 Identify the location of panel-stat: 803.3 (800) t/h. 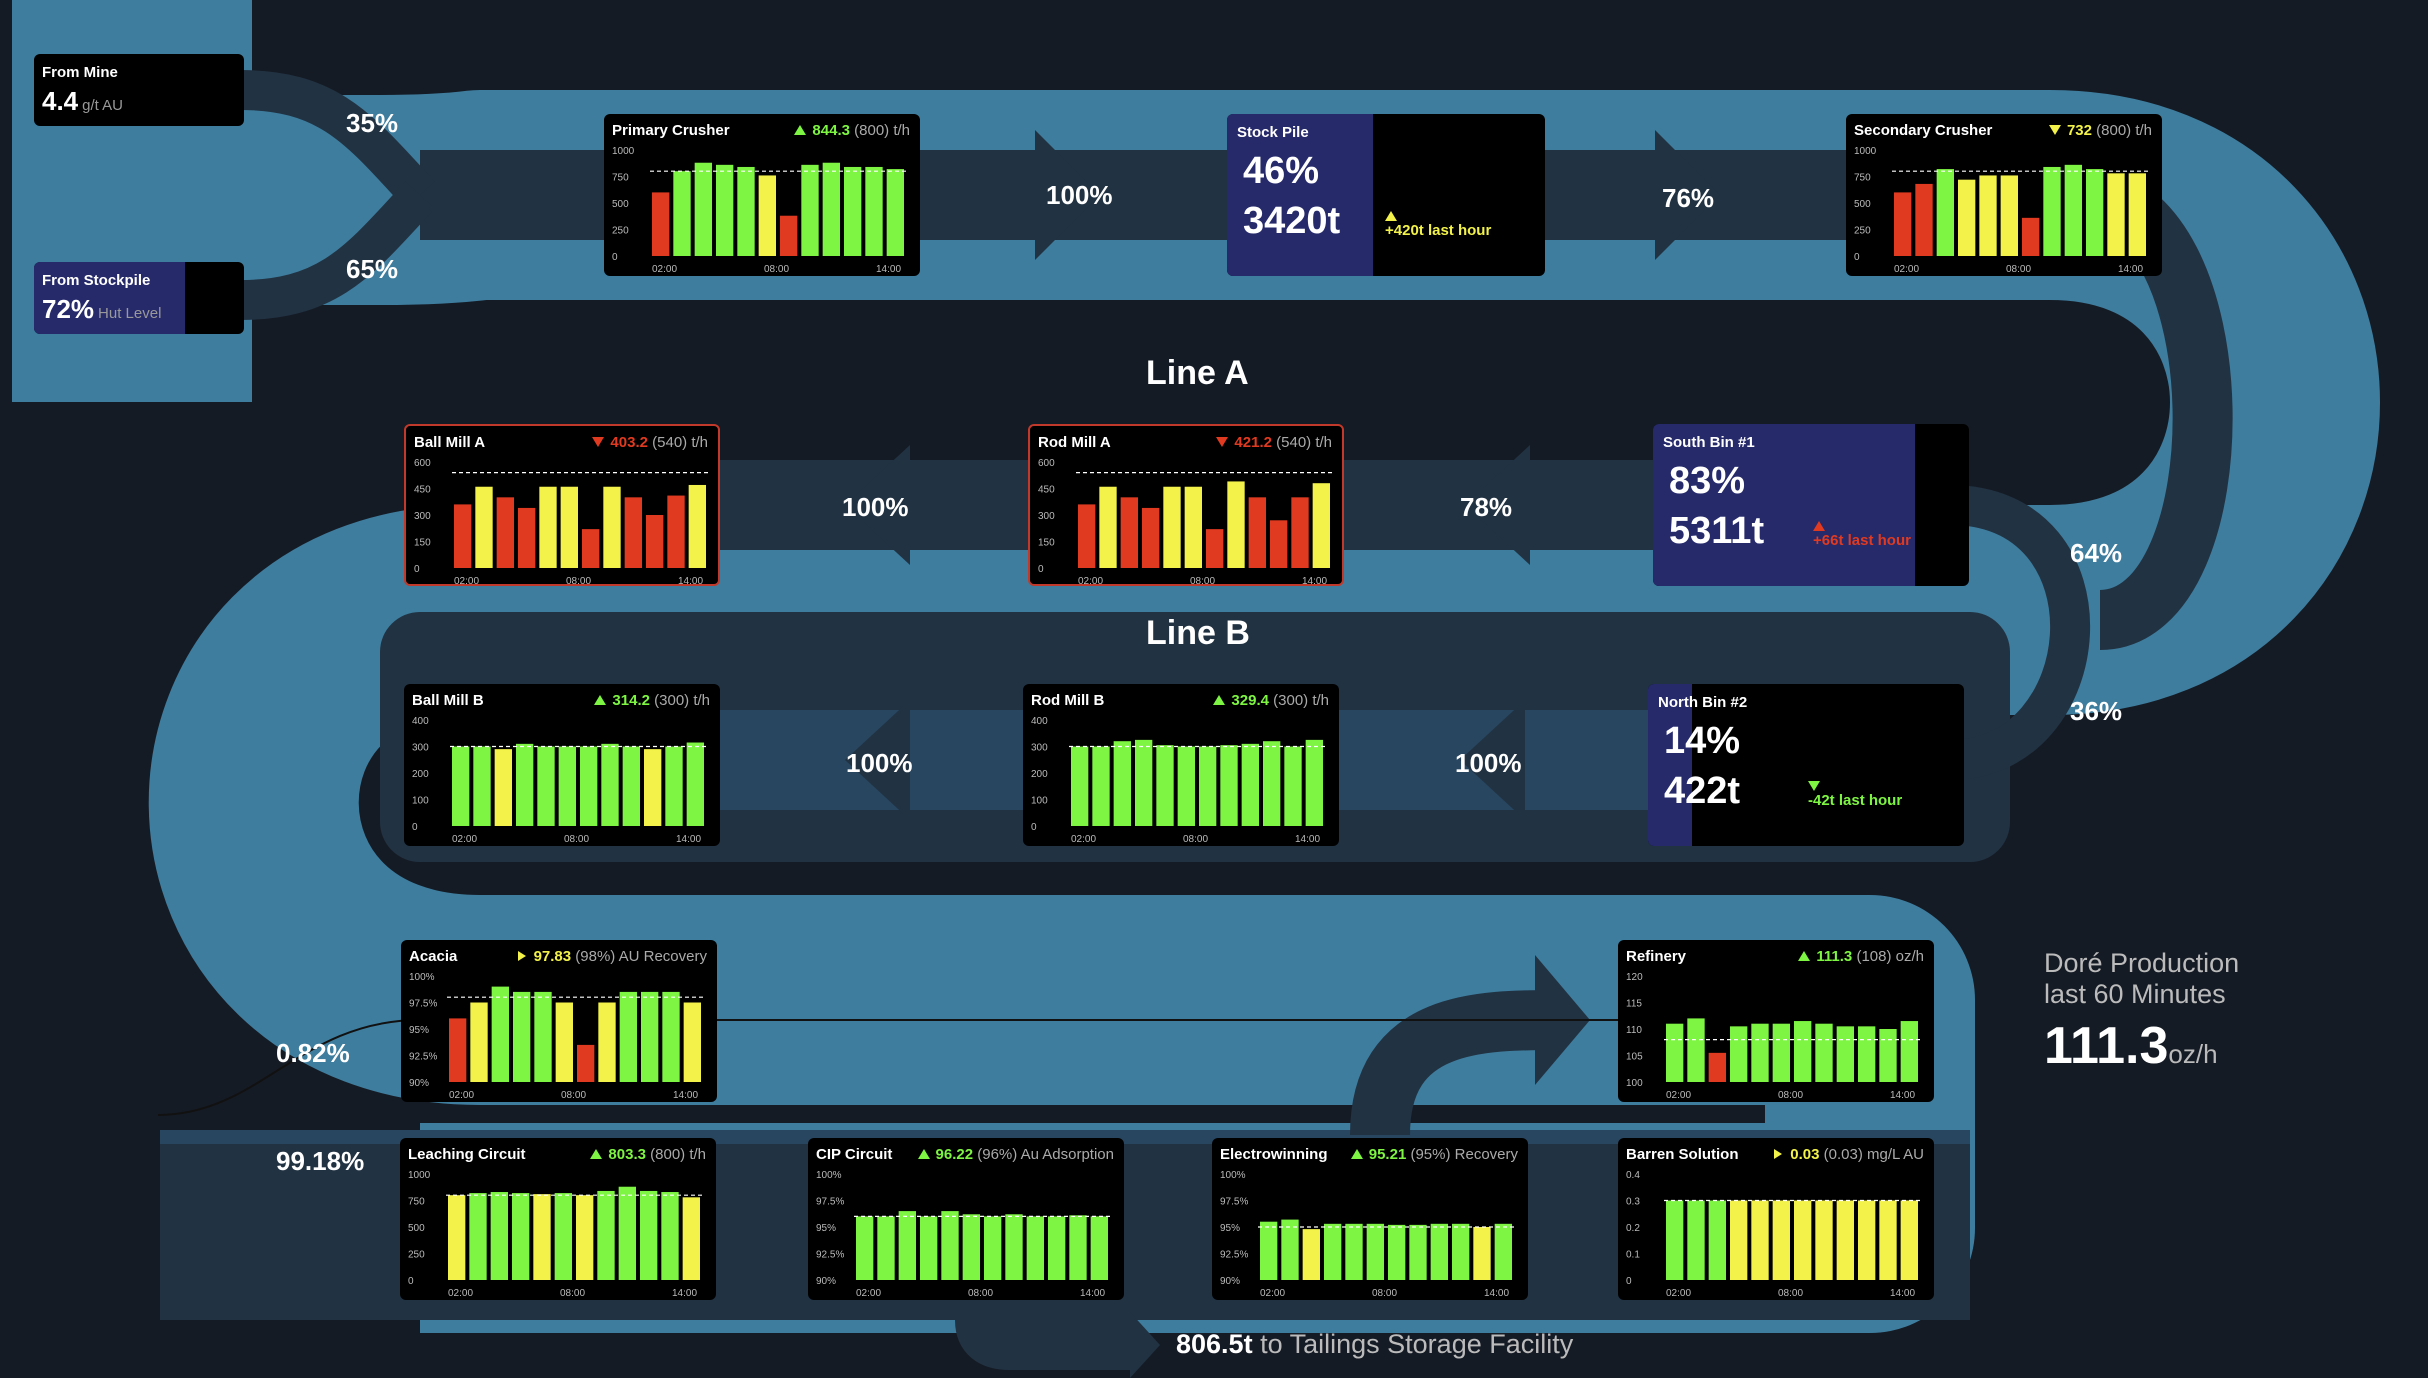
(648, 1154).